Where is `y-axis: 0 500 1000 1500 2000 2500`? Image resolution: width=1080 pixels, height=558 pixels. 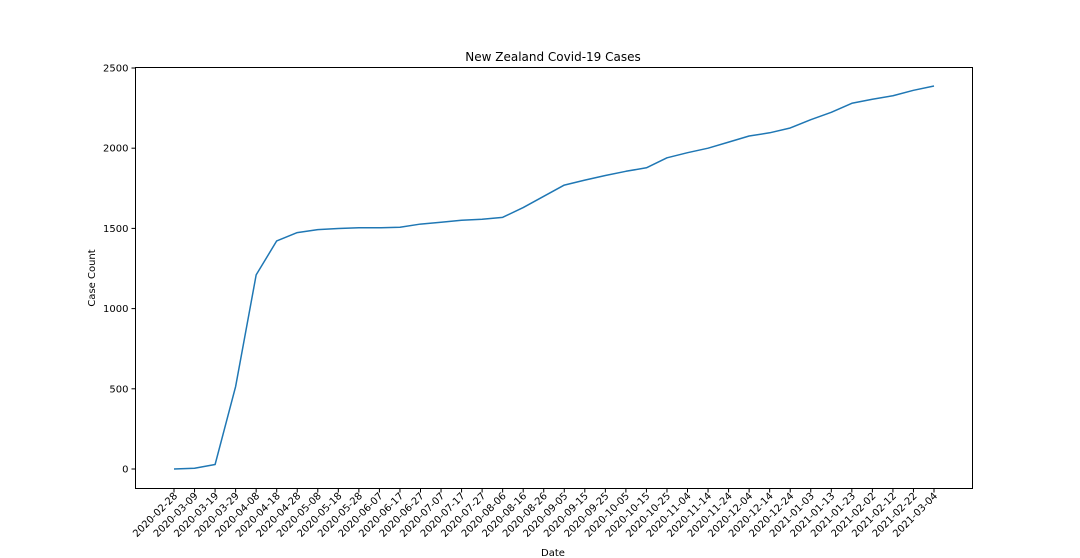 y-axis: 0 500 1000 1500 2000 2500 is located at coordinates (119, 270).